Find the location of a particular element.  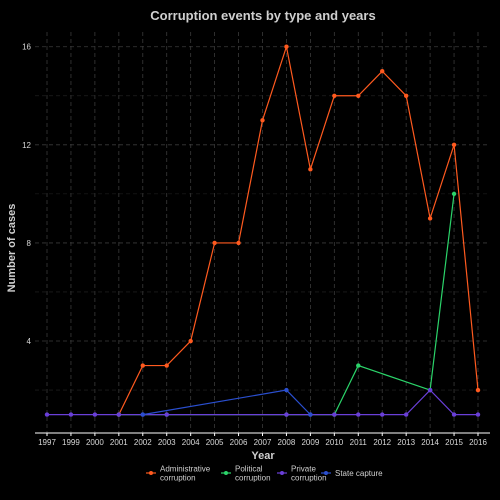

legend-label: Political corruption is located at coordinates (253, 474).